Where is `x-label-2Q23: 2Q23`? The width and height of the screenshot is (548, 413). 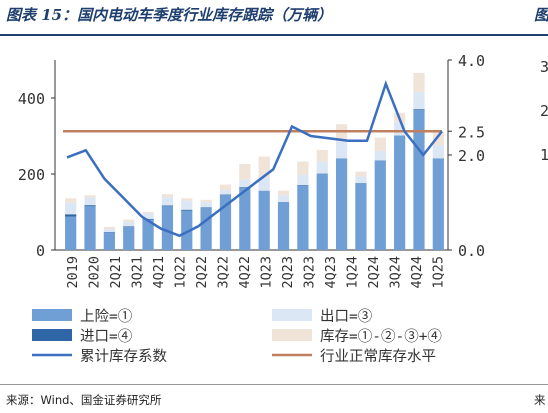 x-label-2Q23: 2Q23 is located at coordinates (288, 272).